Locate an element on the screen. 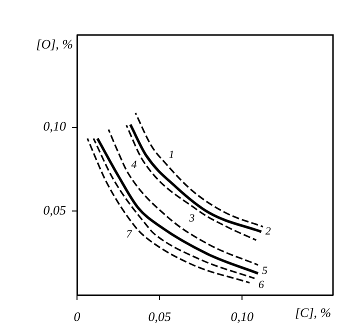 This screenshot has height=334, width=350. series-label: 3 is located at coordinates (192, 218).